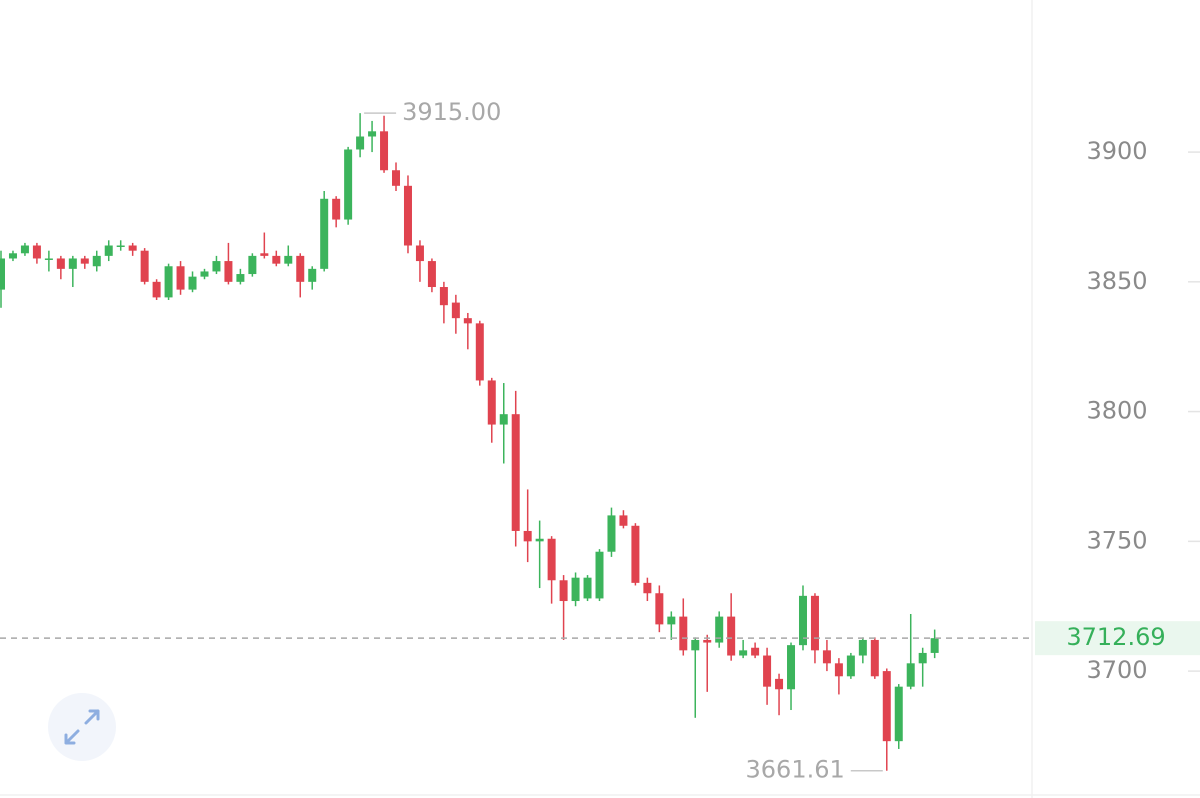 This screenshot has width=1200, height=798. What do you see at coordinates (795, 770) in the screenshot?
I see `min-marker-label: 3661.61` at bounding box center [795, 770].